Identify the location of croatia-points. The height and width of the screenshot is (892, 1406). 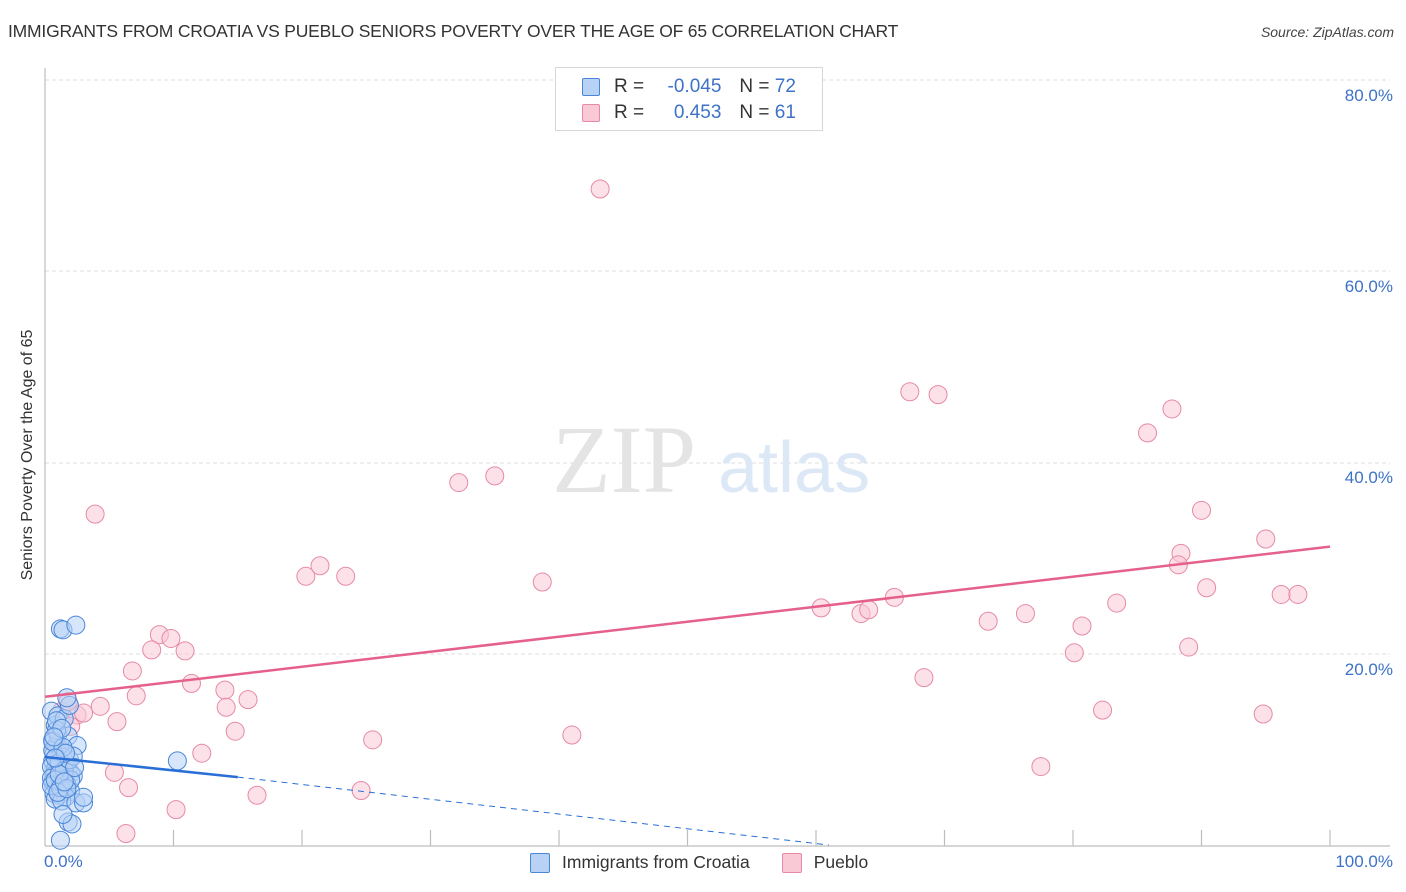
(114, 732).